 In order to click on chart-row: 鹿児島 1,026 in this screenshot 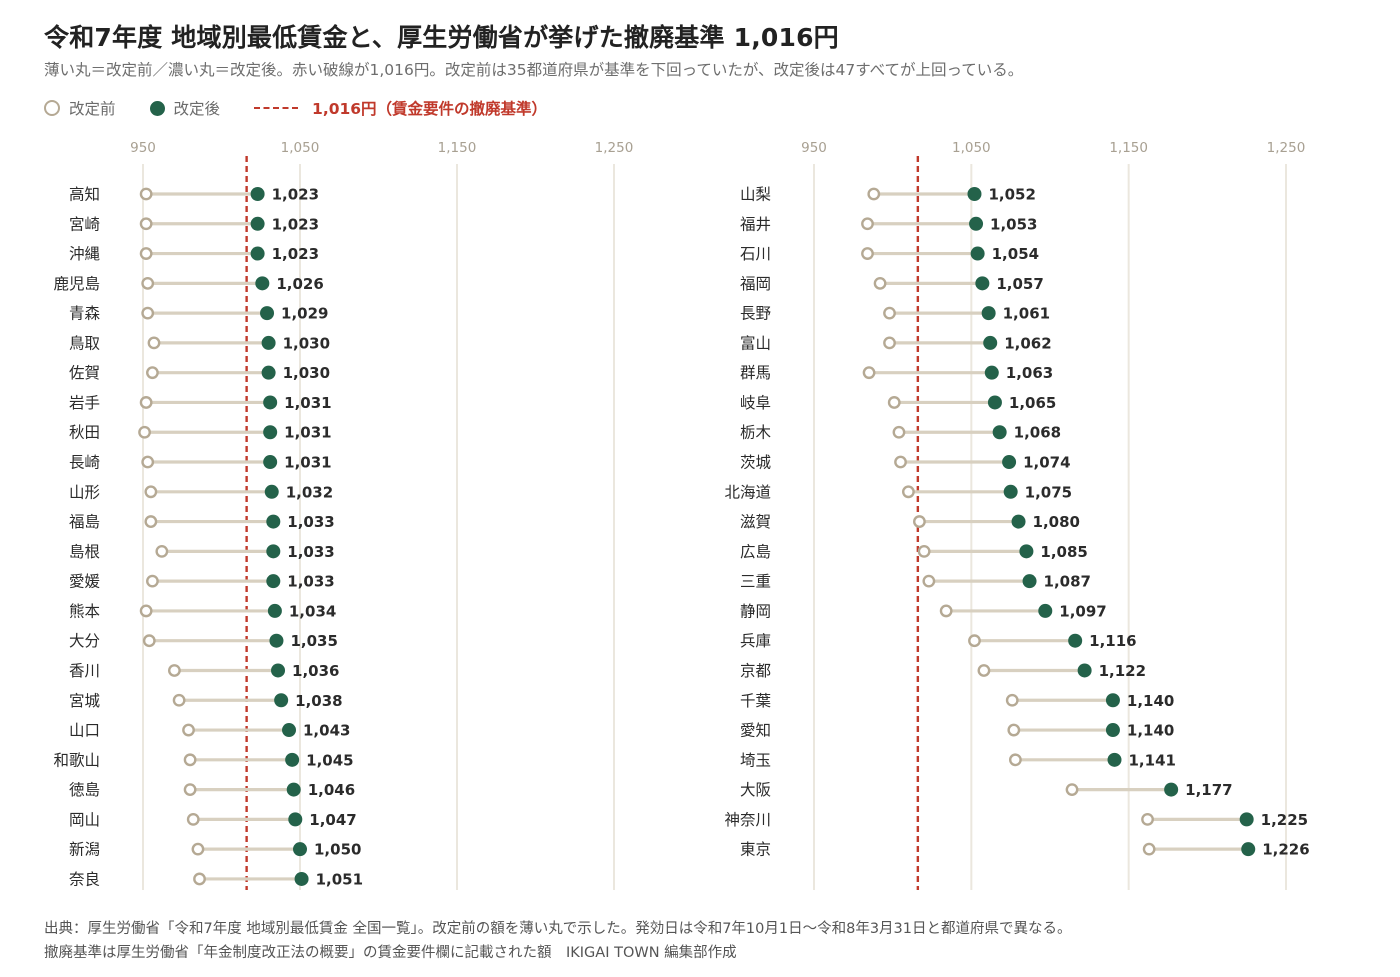, I will do `click(188, 284)`.